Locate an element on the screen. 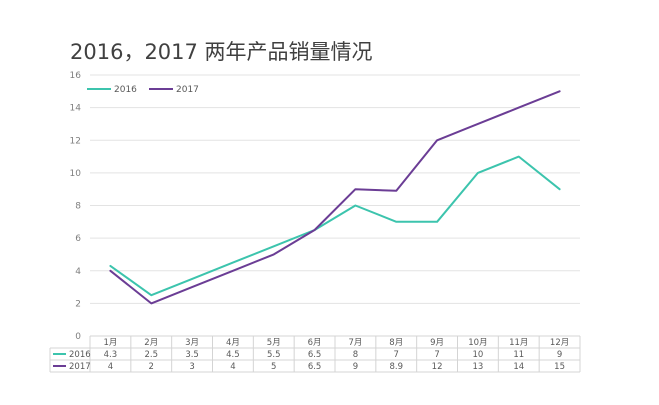  y-tick-label: 12 is located at coordinates (75, 141).